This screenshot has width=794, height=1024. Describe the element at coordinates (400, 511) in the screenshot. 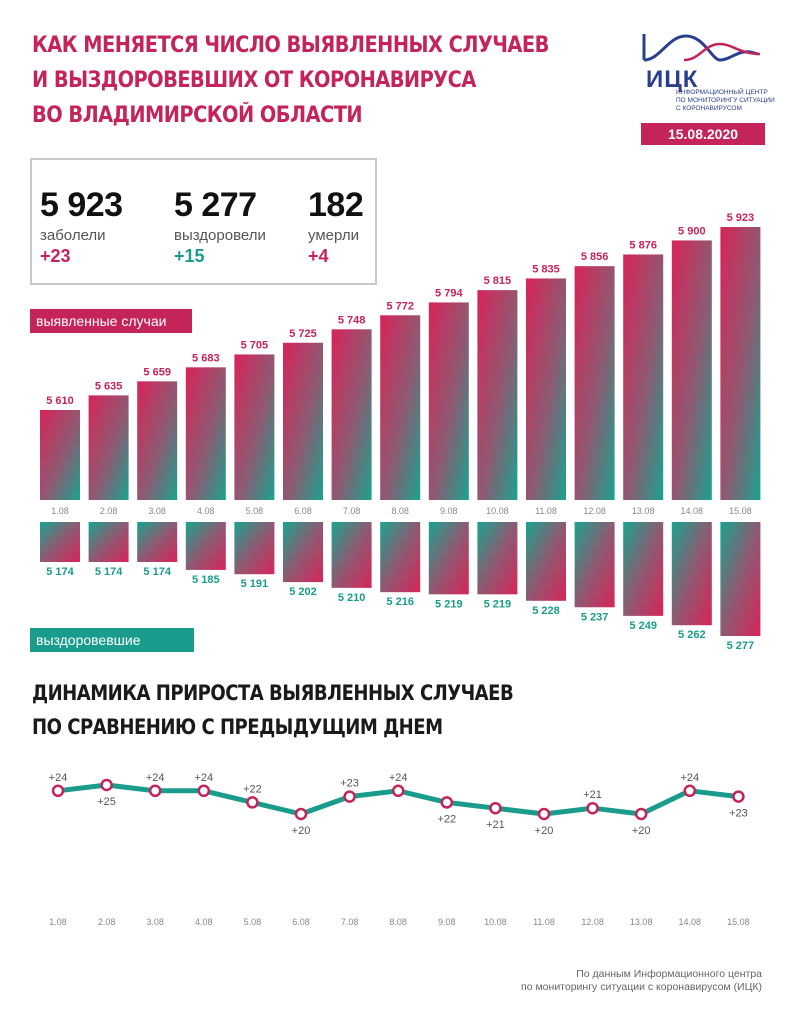

I see `bar-category-label: 8.08` at that location.